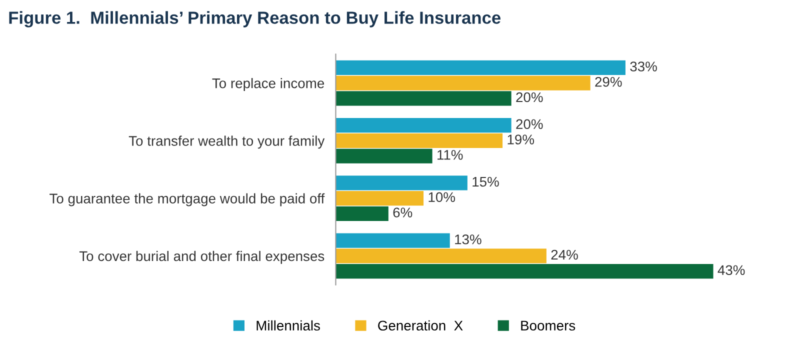  What do you see at coordinates (268, 84) in the screenshot?
I see `y-tick-label: To replace income` at bounding box center [268, 84].